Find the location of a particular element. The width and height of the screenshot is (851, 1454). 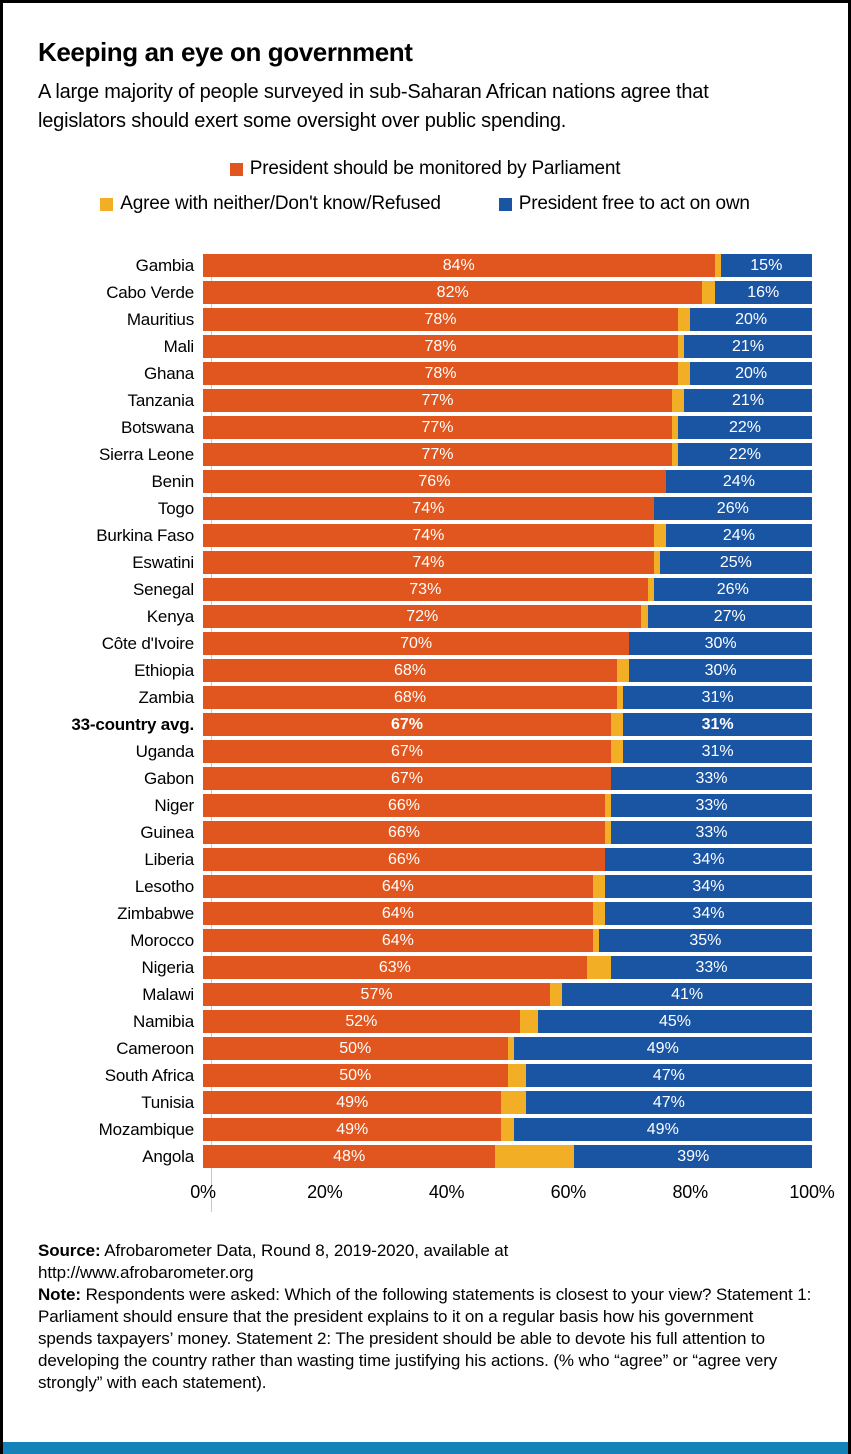

bar-value-label: 26% is located at coordinates (732, 589).